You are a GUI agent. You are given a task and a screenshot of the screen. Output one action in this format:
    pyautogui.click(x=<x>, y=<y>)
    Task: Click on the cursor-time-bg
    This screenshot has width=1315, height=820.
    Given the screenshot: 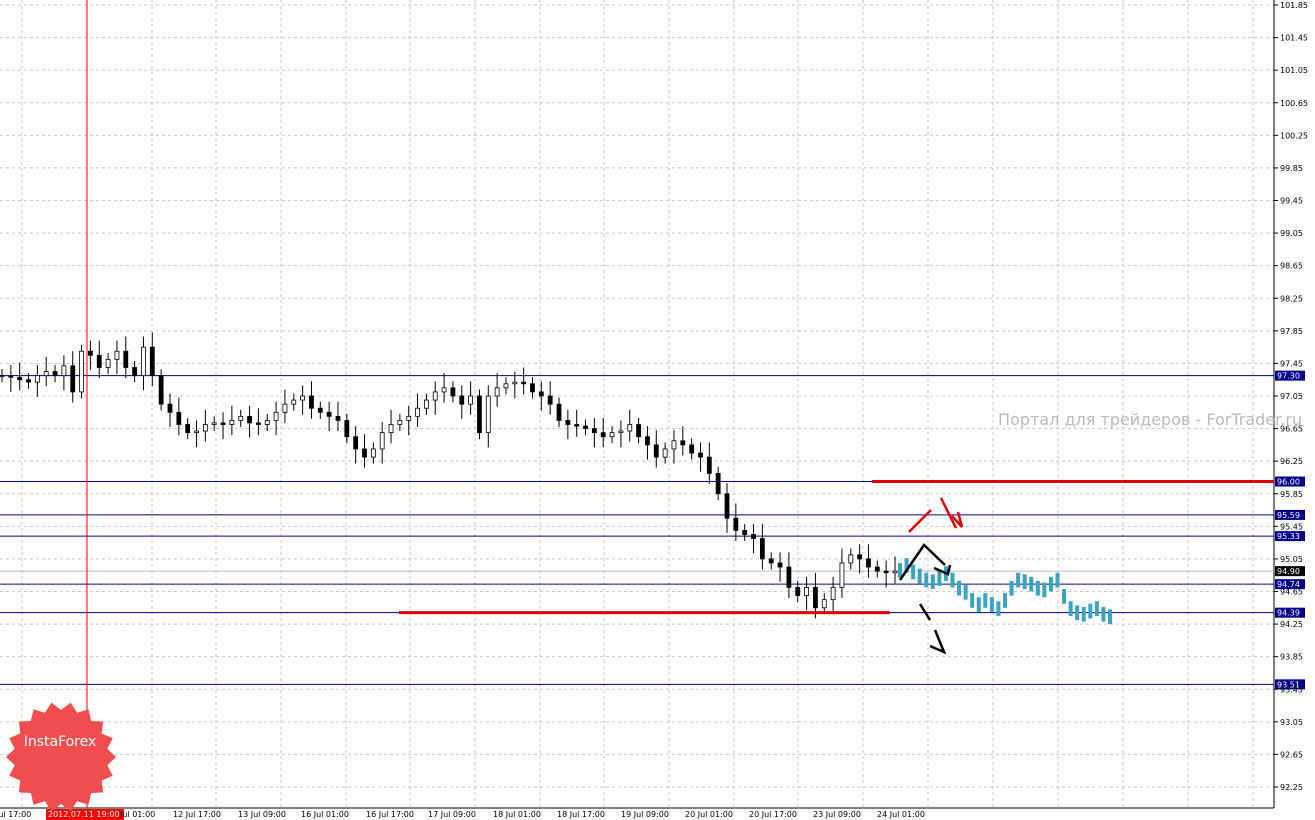 What is the action you would take?
    pyautogui.click(x=85, y=814)
    